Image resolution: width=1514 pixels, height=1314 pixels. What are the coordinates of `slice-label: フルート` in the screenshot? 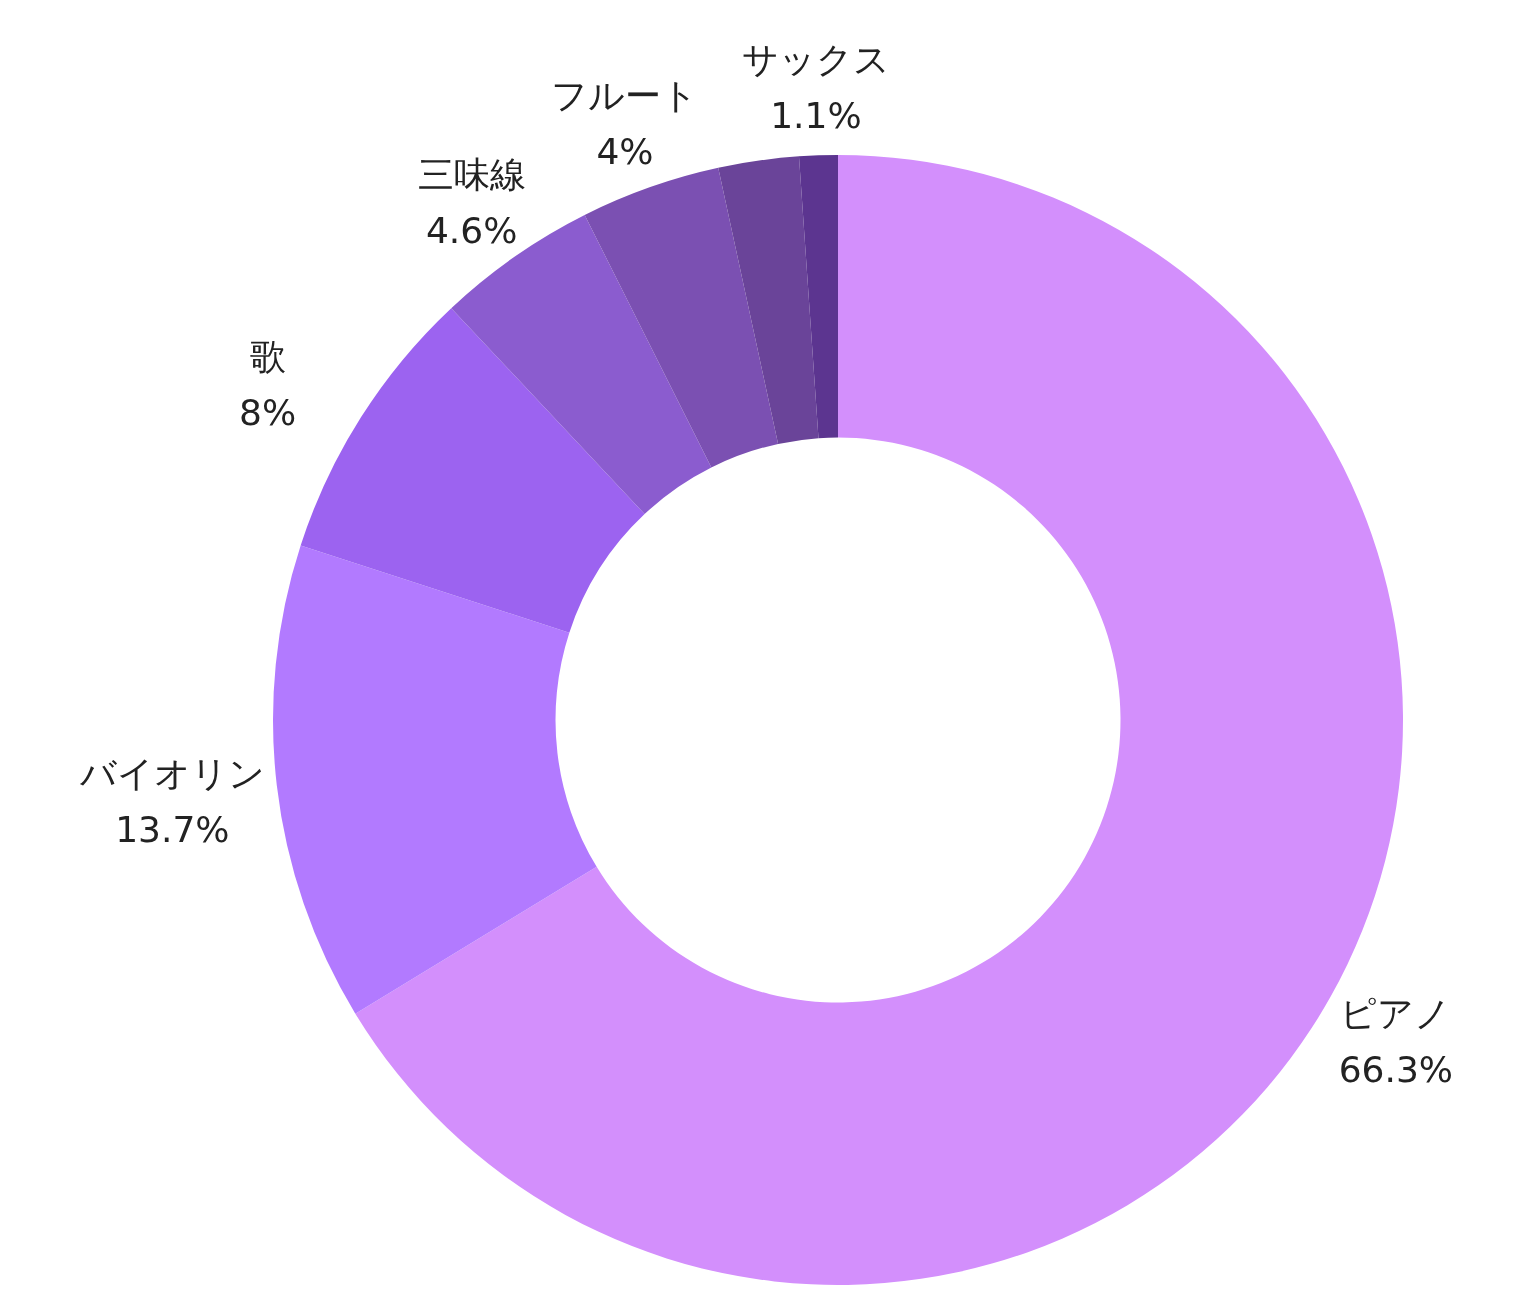 It's located at (625, 96).